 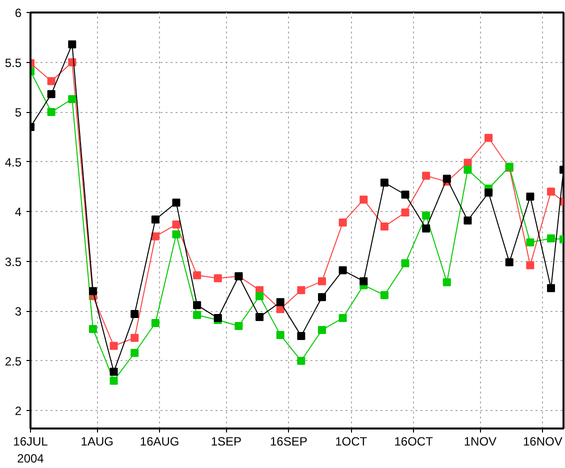 What do you see at coordinates (480, 441) in the screenshot?
I see `x-tick-label: 1NOV` at bounding box center [480, 441].